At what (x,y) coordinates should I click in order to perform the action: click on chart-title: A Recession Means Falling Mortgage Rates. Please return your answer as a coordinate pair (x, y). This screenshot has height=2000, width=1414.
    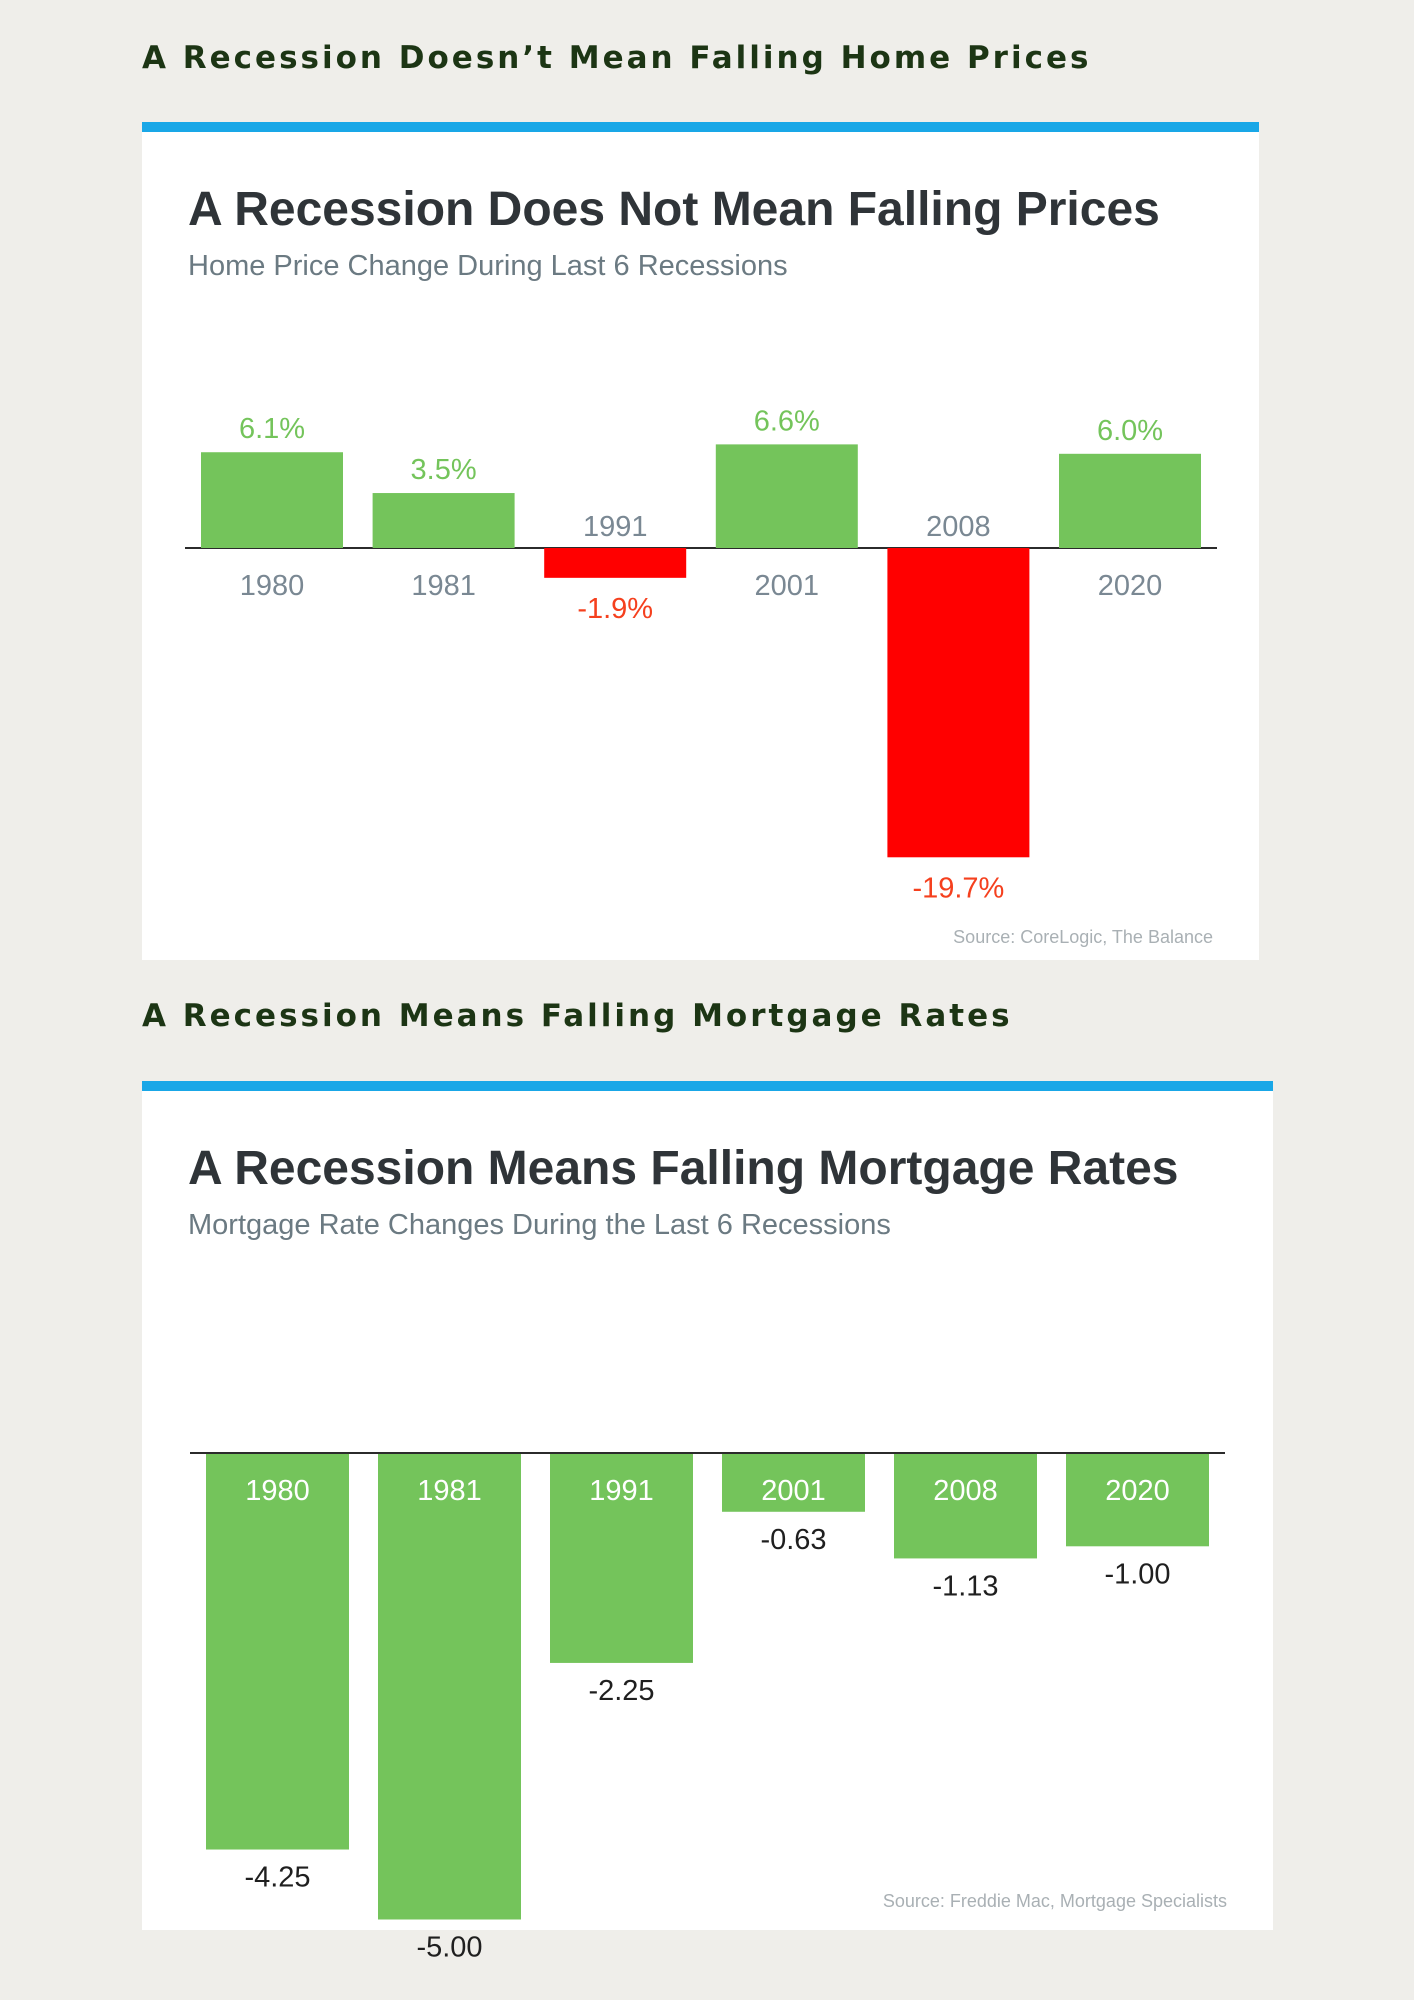
    Looking at the image, I should click on (683, 1168).